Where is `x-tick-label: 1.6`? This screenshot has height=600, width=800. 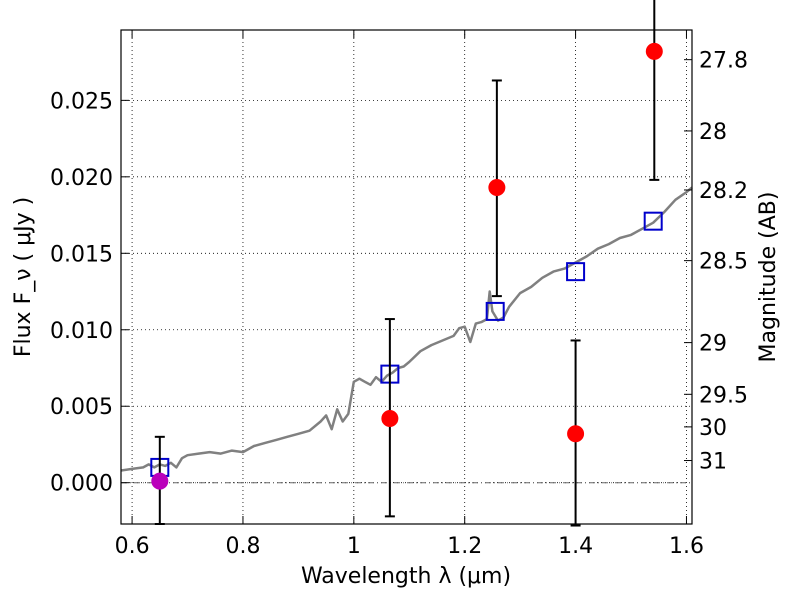
x-tick-label: 1.6 is located at coordinates (686, 546).